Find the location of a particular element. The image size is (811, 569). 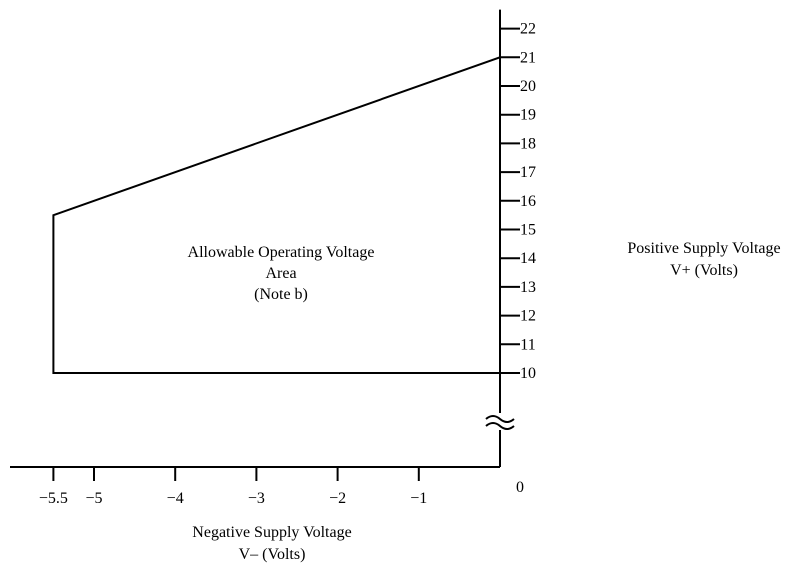

region-label-line2: Area is located at coordinates (280, 273).